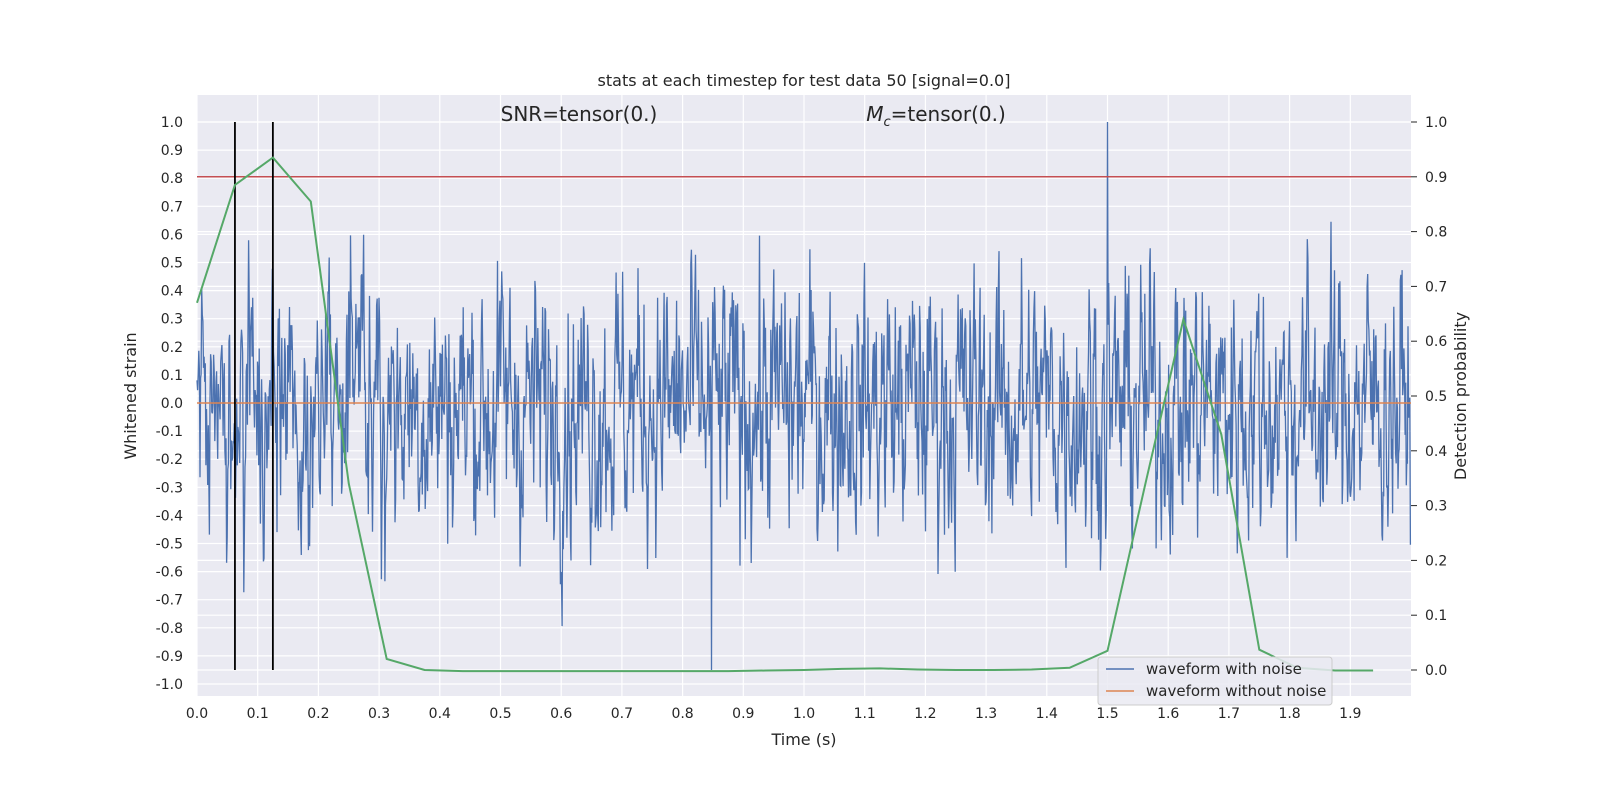 This screenshot has width=1600, height=800. I want to click on y2-tick-label: 0.4, so click(1436, 452).